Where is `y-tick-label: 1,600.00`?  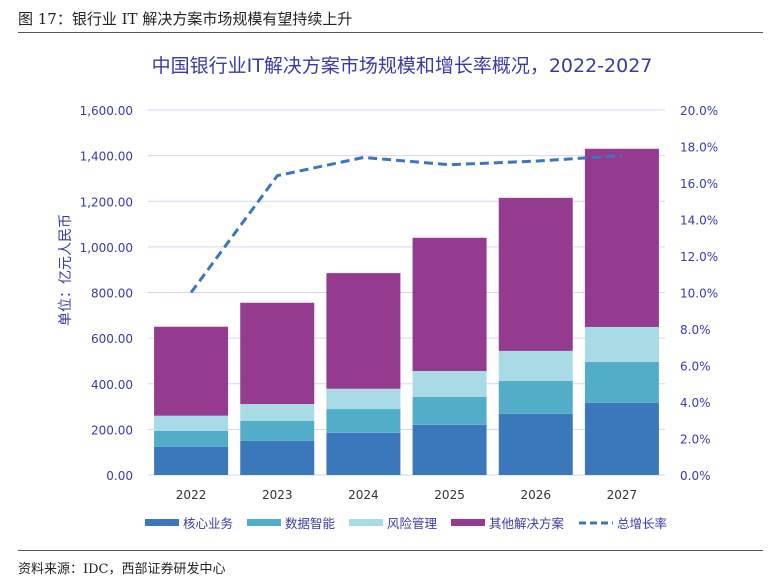 y-tick-label: 1,600.00 is located at coordinates (106, 111).